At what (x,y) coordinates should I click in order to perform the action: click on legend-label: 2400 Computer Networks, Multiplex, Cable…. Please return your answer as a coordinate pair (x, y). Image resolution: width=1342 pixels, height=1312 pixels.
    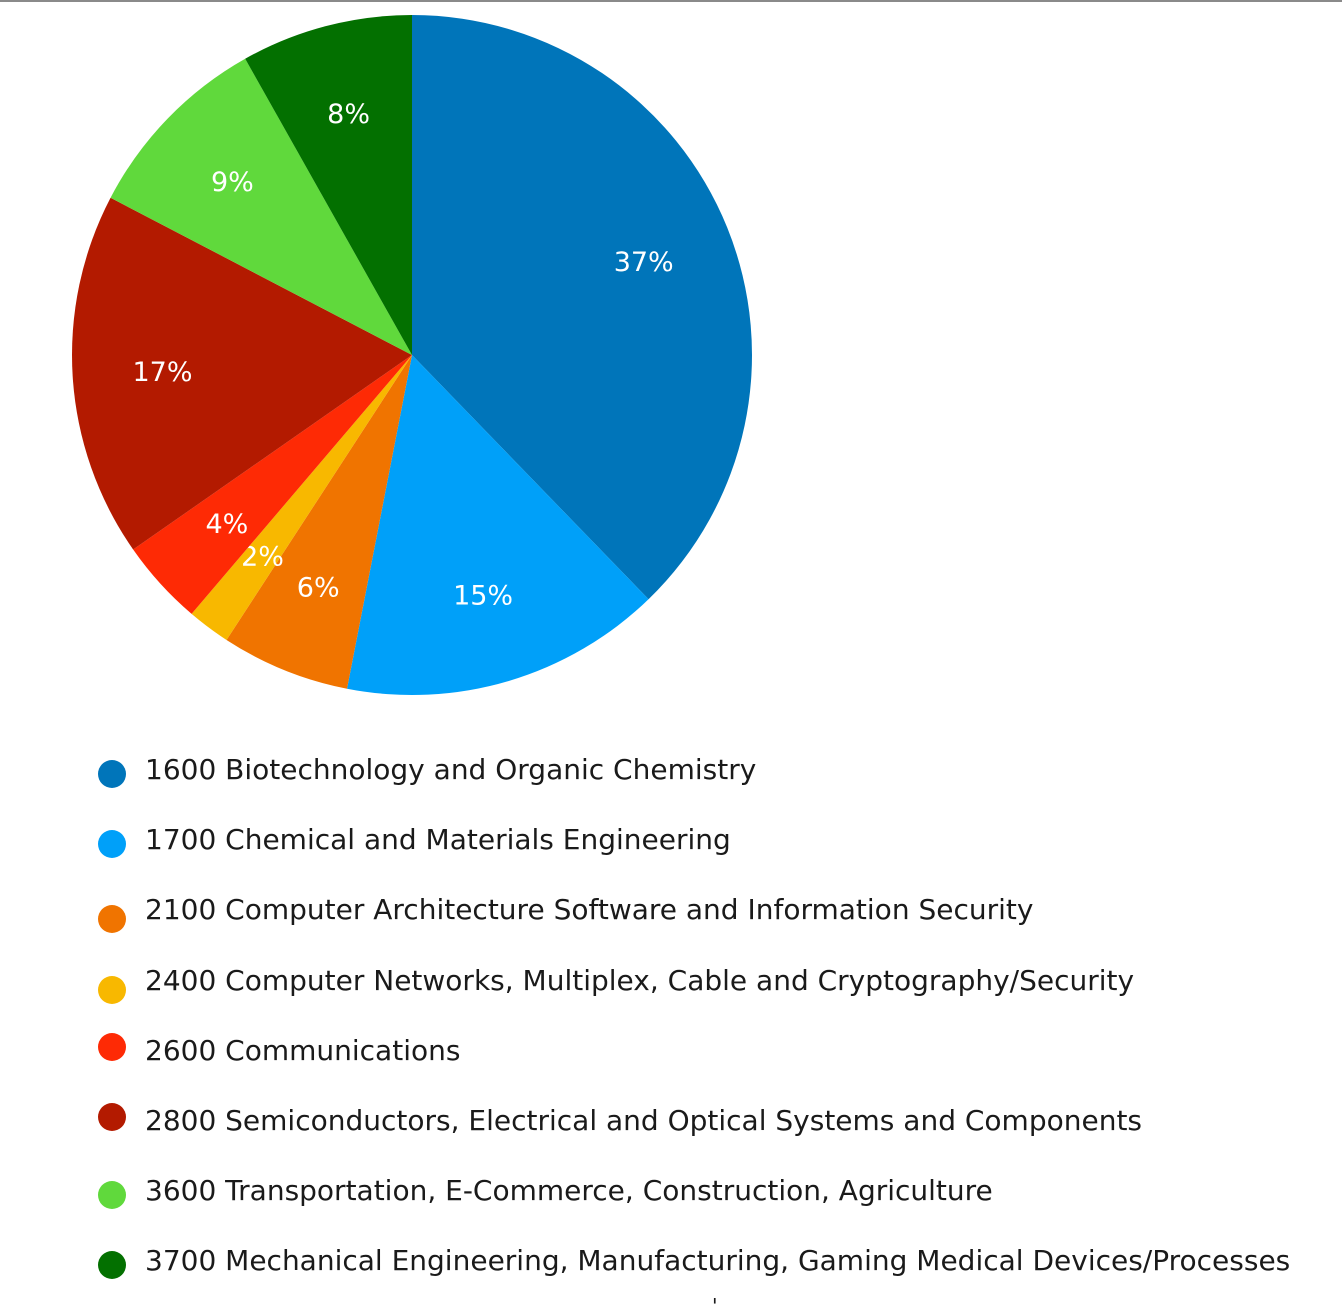
    Looking at the image, I should click on (640, 980).